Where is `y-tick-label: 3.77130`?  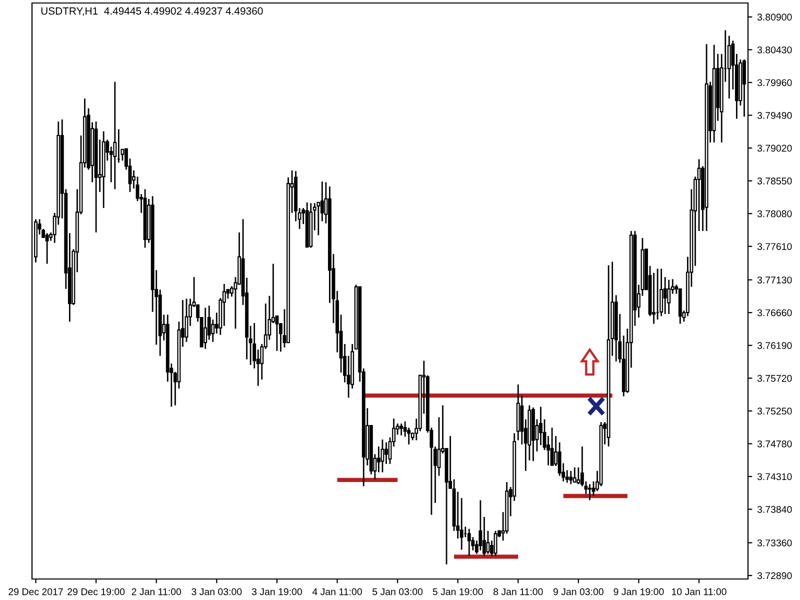 y-tick-label: 3.77130 is located at coordinates (774, 280).